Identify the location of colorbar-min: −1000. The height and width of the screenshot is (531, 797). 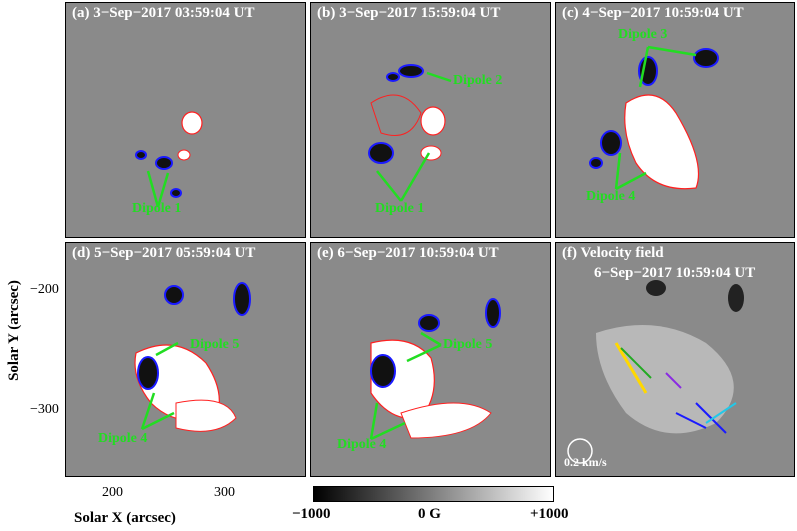
(311, 514).